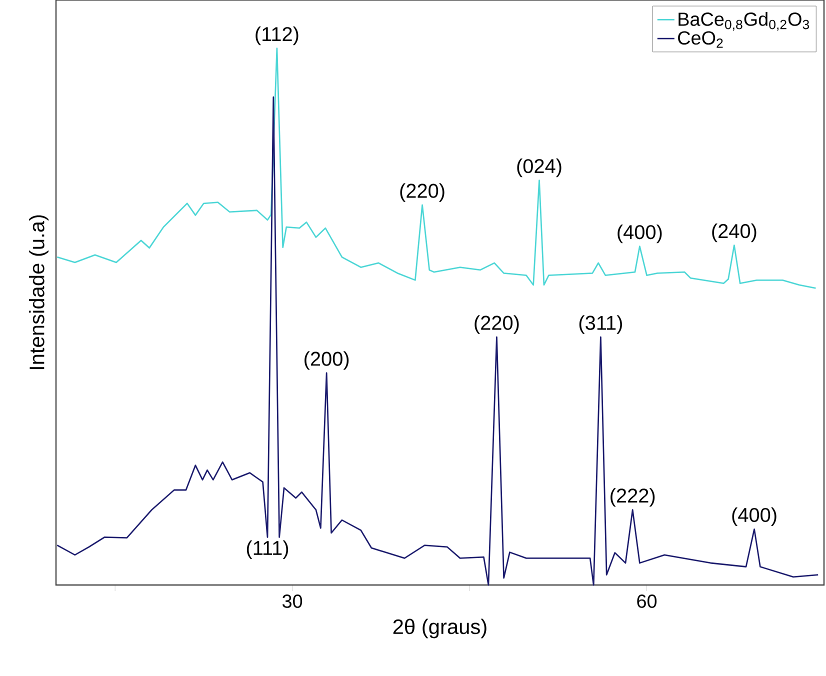  What do you see at coordinates (38, 292) in the screenshot?
I see `y-axis-title: Intensidade (u.a)` at bounding box center [38, 292].